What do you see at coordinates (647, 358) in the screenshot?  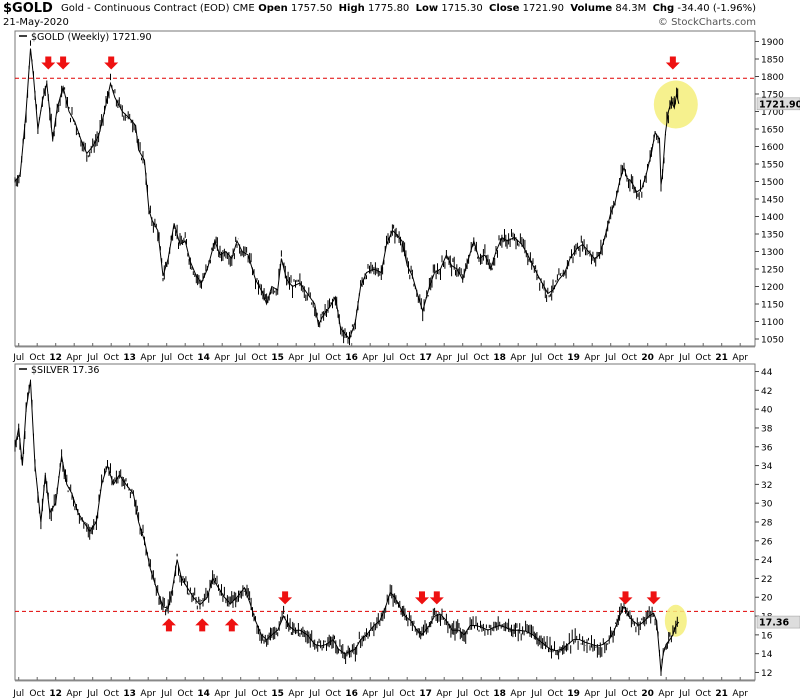 I see `gold-x-tick-label: 20` at bounding box center [647, 358].